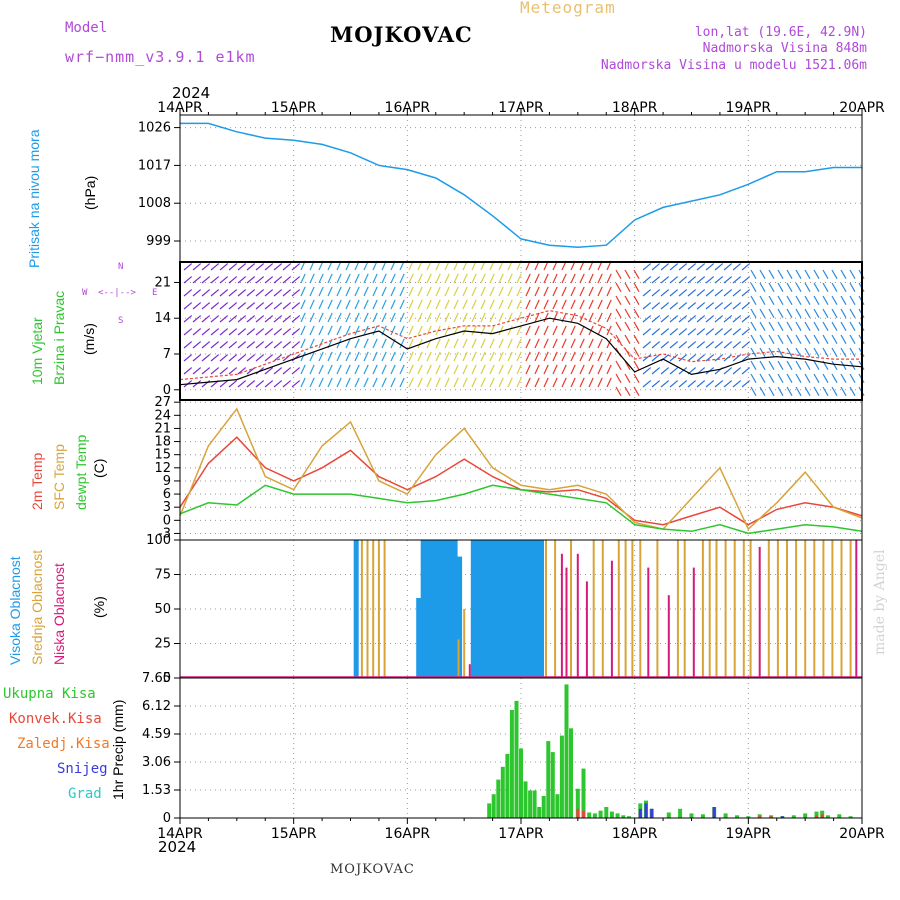  What do you see at coordinates (156, 790) in the screenshot?
I see `precip-axis-tick-label: 1.53` at bounding box center [156, 790].